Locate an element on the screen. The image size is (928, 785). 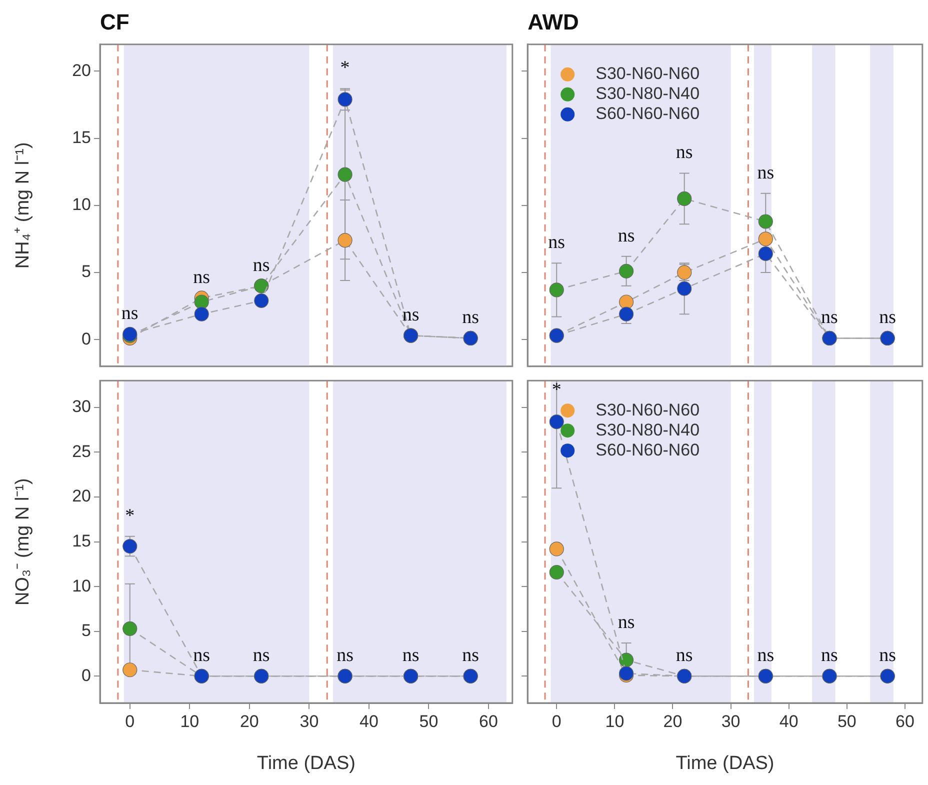
y-tick-label: 30 is located at coordinates (81, 406).